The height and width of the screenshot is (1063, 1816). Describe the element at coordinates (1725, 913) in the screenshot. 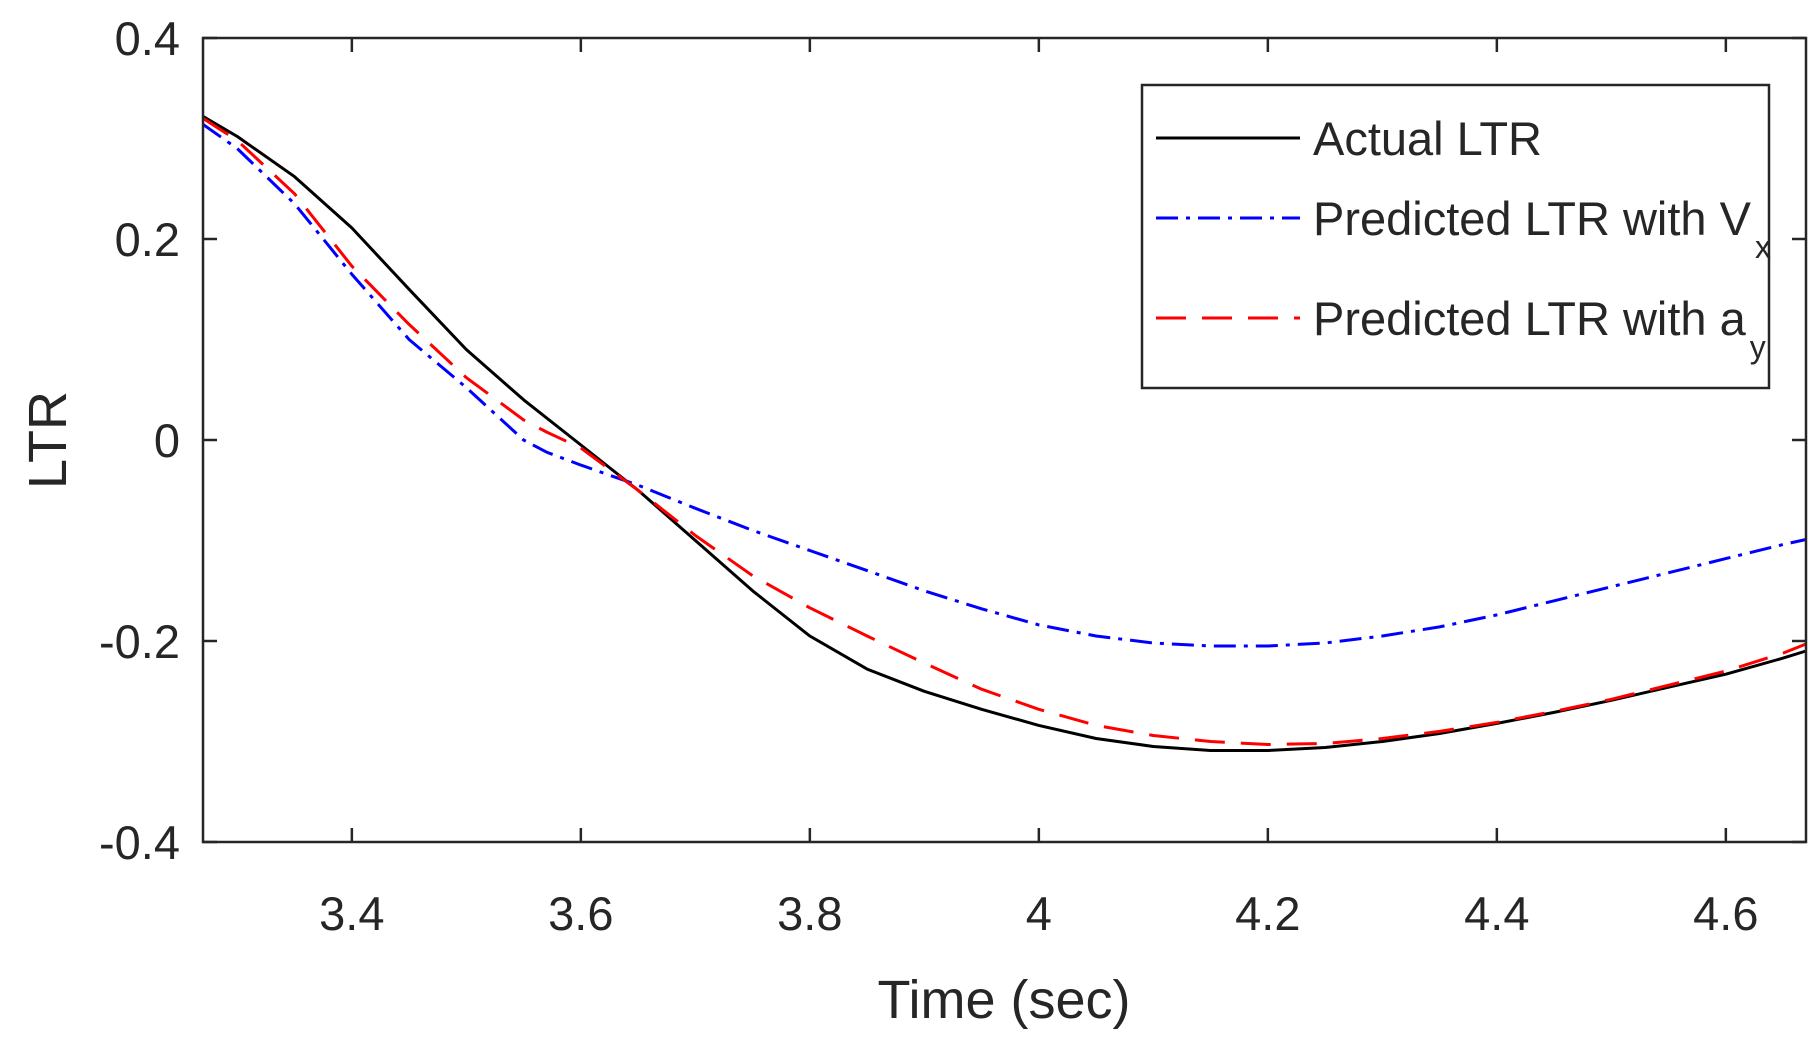

I see `x-tick-label: 4.6` at that location.